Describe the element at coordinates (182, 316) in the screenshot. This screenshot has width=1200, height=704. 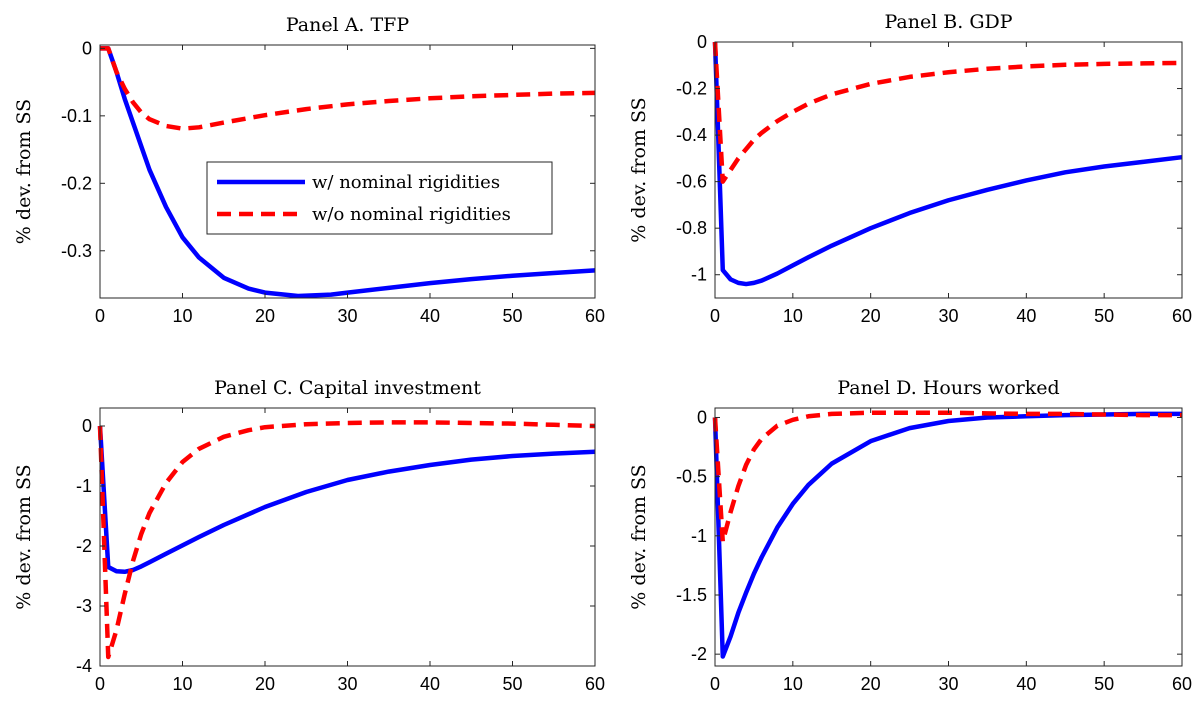
I see `panel-a-xtick-label: 10` at that location.